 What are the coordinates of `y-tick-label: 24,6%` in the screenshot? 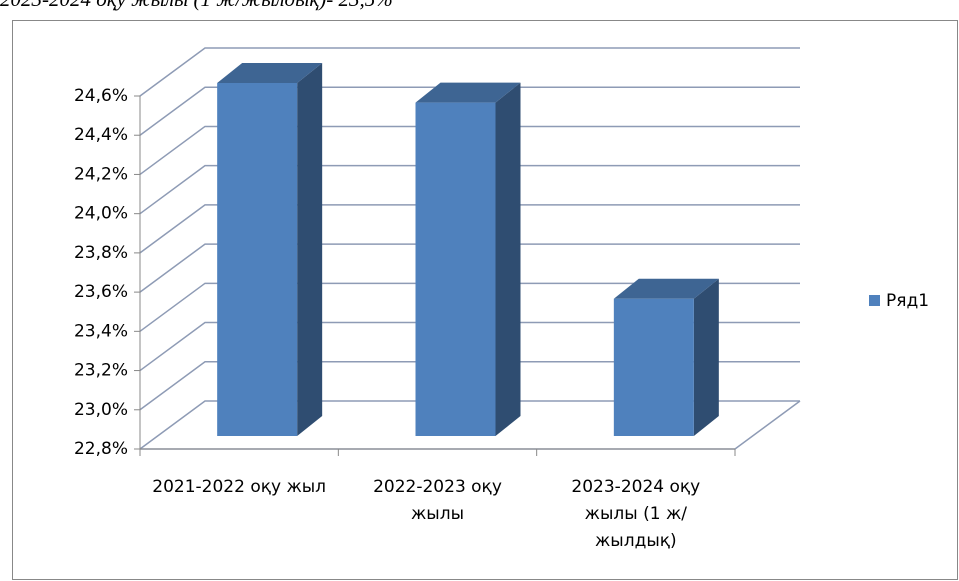 It's located at (101, 96).